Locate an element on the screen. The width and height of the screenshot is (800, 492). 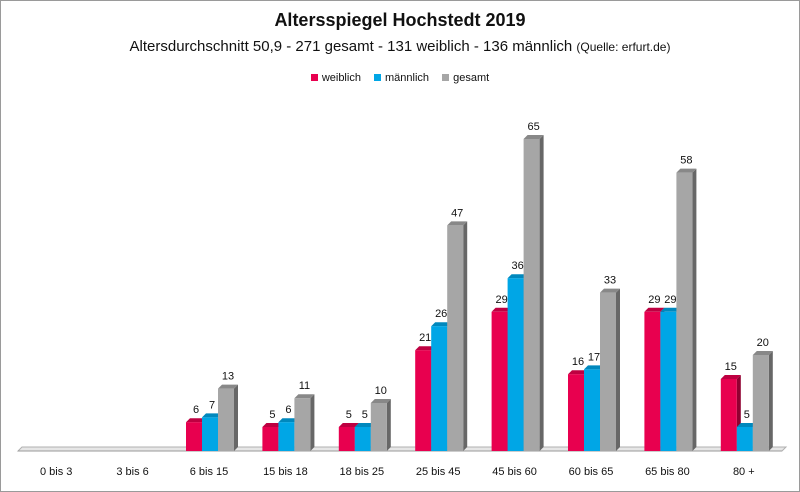
legend-item-maennlich: männlich is located at coordinates (401, 78).